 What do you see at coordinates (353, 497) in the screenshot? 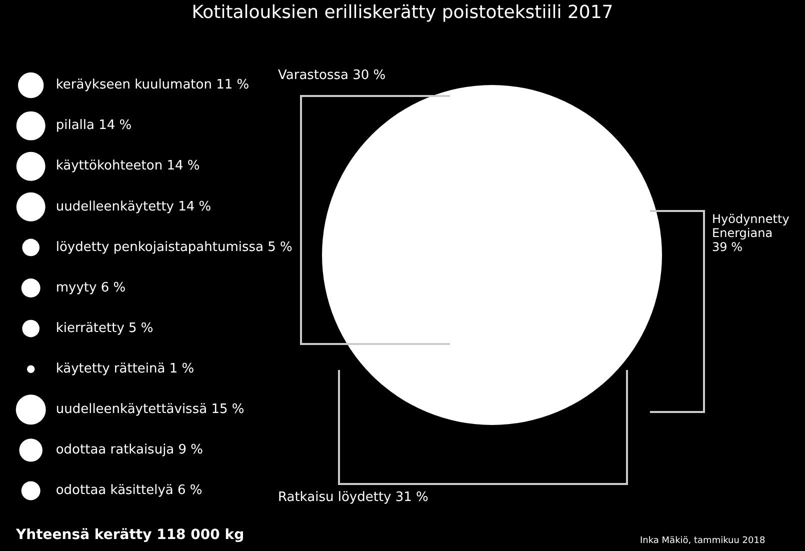
I see `text: Ratkaisu löydetty 31 %` at bounding box center [353, 497].